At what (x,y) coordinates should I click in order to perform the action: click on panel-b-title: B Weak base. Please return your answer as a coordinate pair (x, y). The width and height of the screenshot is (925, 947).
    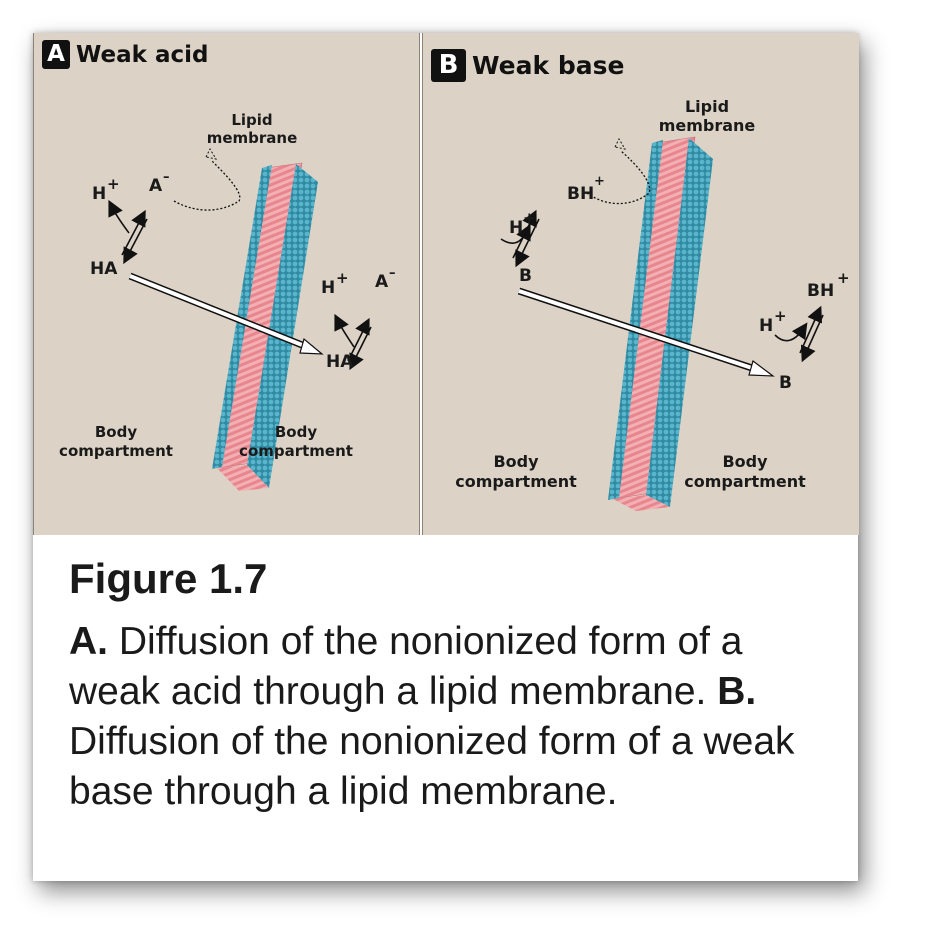
    Looking at the image, I should click on (527, 65).